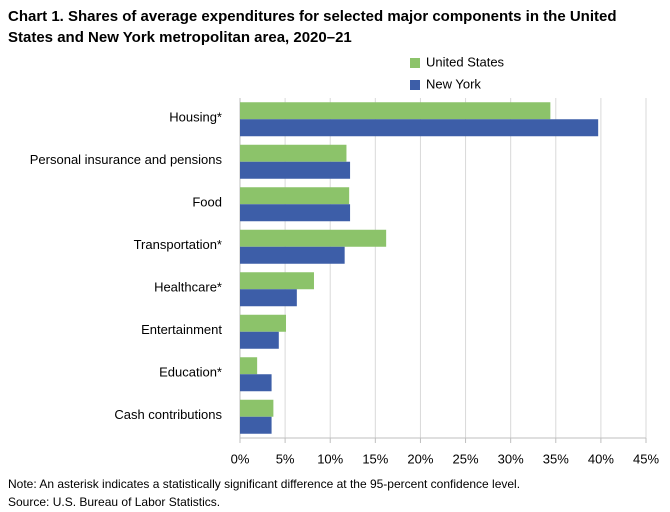  I want to click on y-tick-label: Cash contributions, so click(168, 414).